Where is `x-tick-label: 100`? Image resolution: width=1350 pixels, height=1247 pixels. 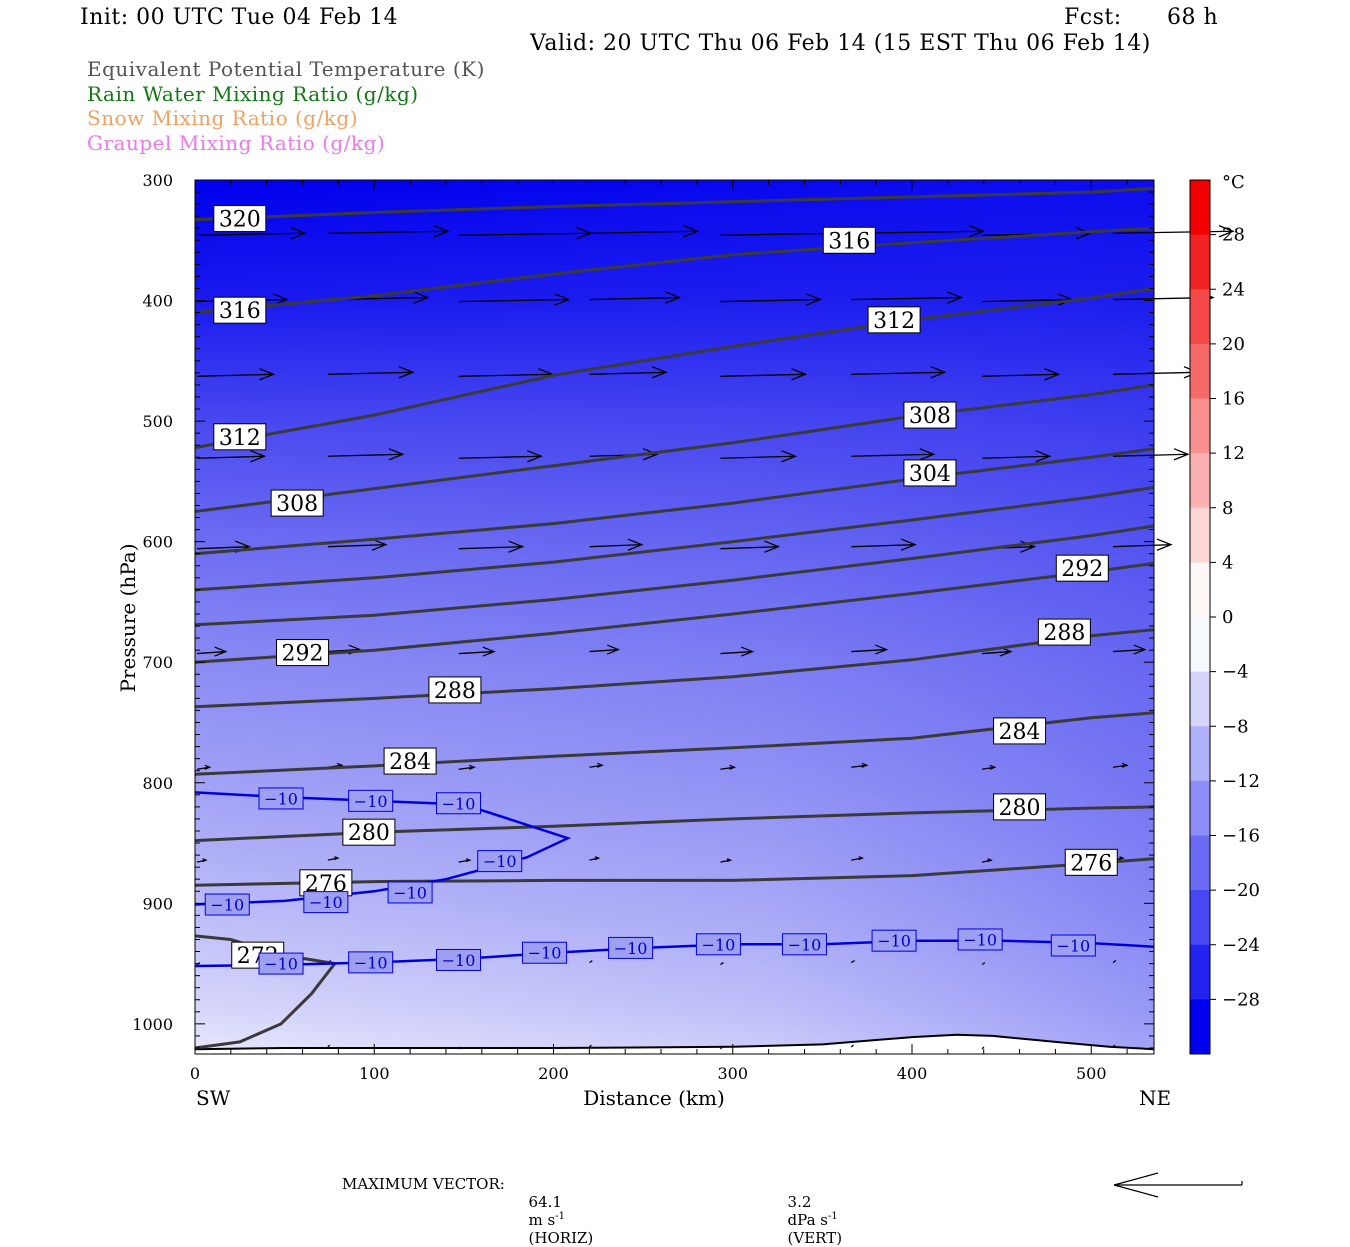
x-tick-label: 100 is located at coordinates (374, 1073).